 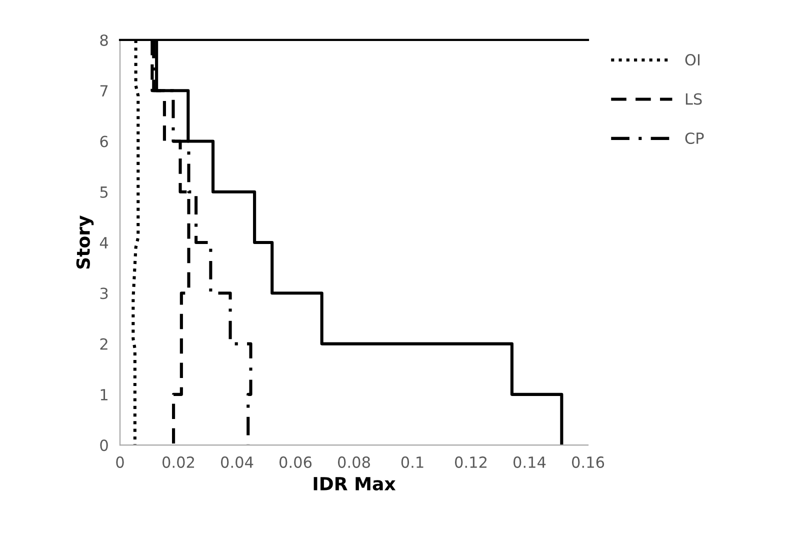 What do you see at coordinates (237, 462) in the screenshot?
I see `x-tick-label: 0.04` at bounding box center [237, 462].